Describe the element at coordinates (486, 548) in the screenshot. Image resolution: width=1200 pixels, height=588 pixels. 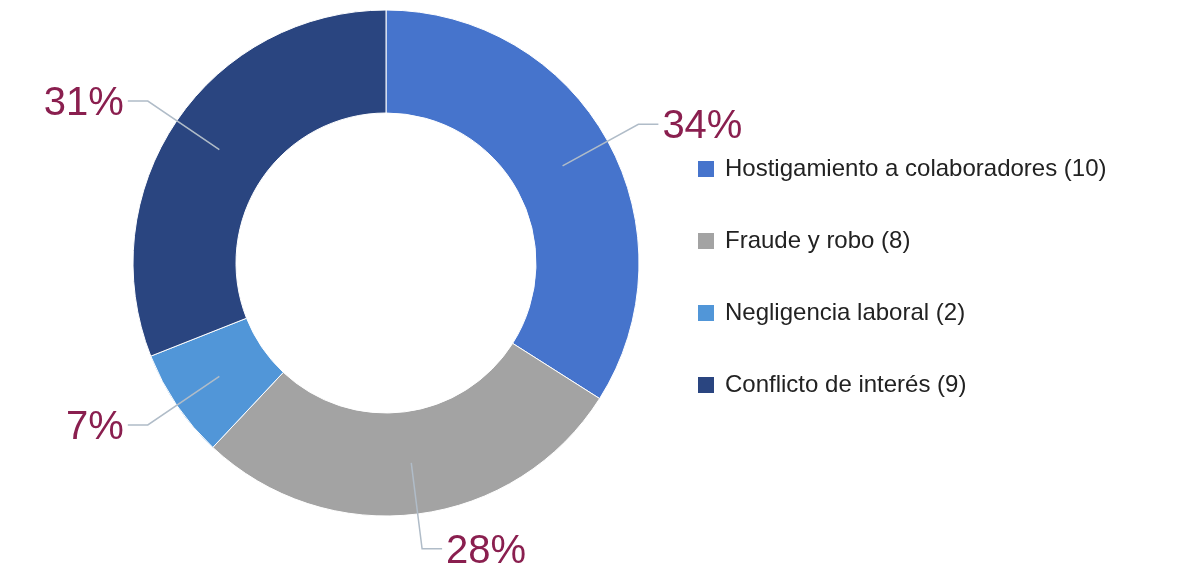
I see `data-label: 28%` at that location.